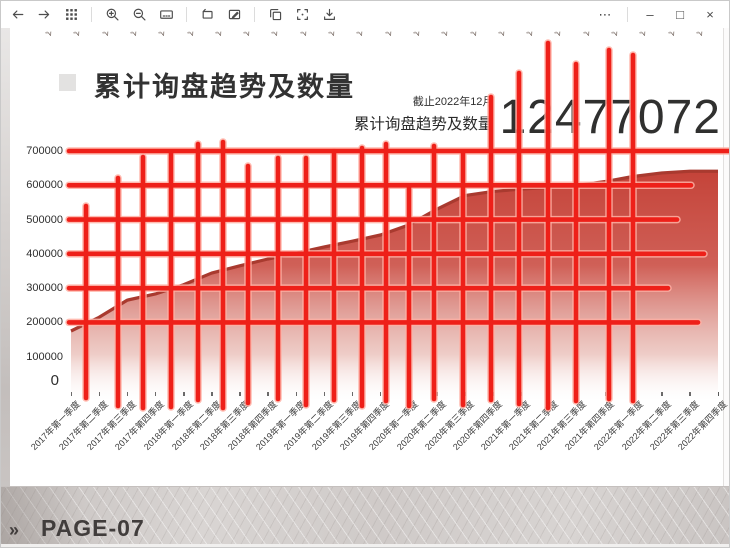  I want to click on y-axis-label-0: 0, so click(54, 380).